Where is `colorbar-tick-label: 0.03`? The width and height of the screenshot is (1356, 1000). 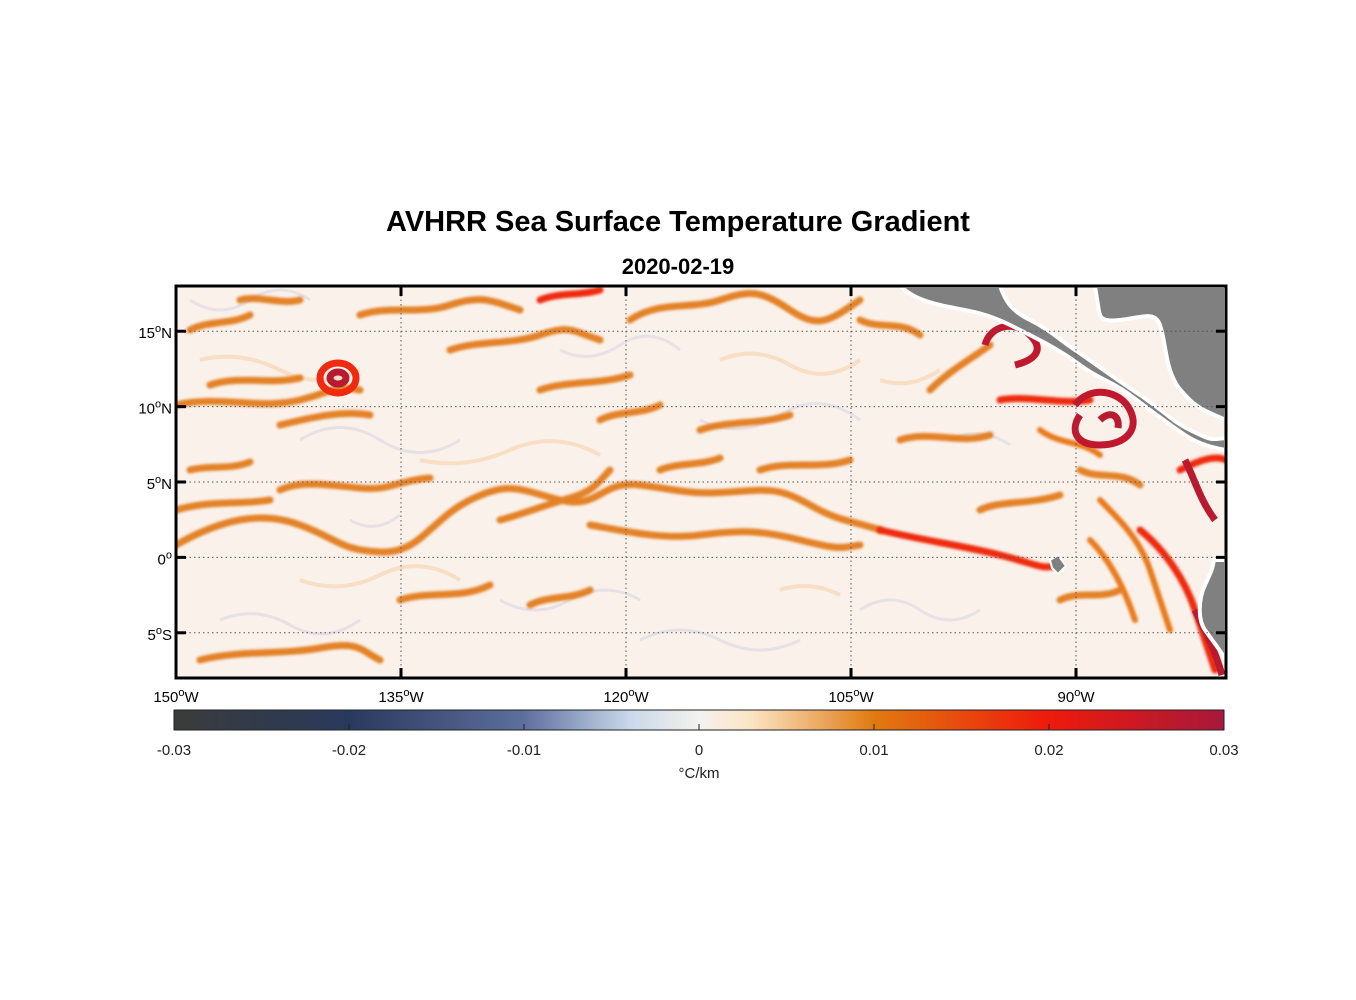 colorbar-tick-label: 0.03 is located at coordinates (1223, 750).